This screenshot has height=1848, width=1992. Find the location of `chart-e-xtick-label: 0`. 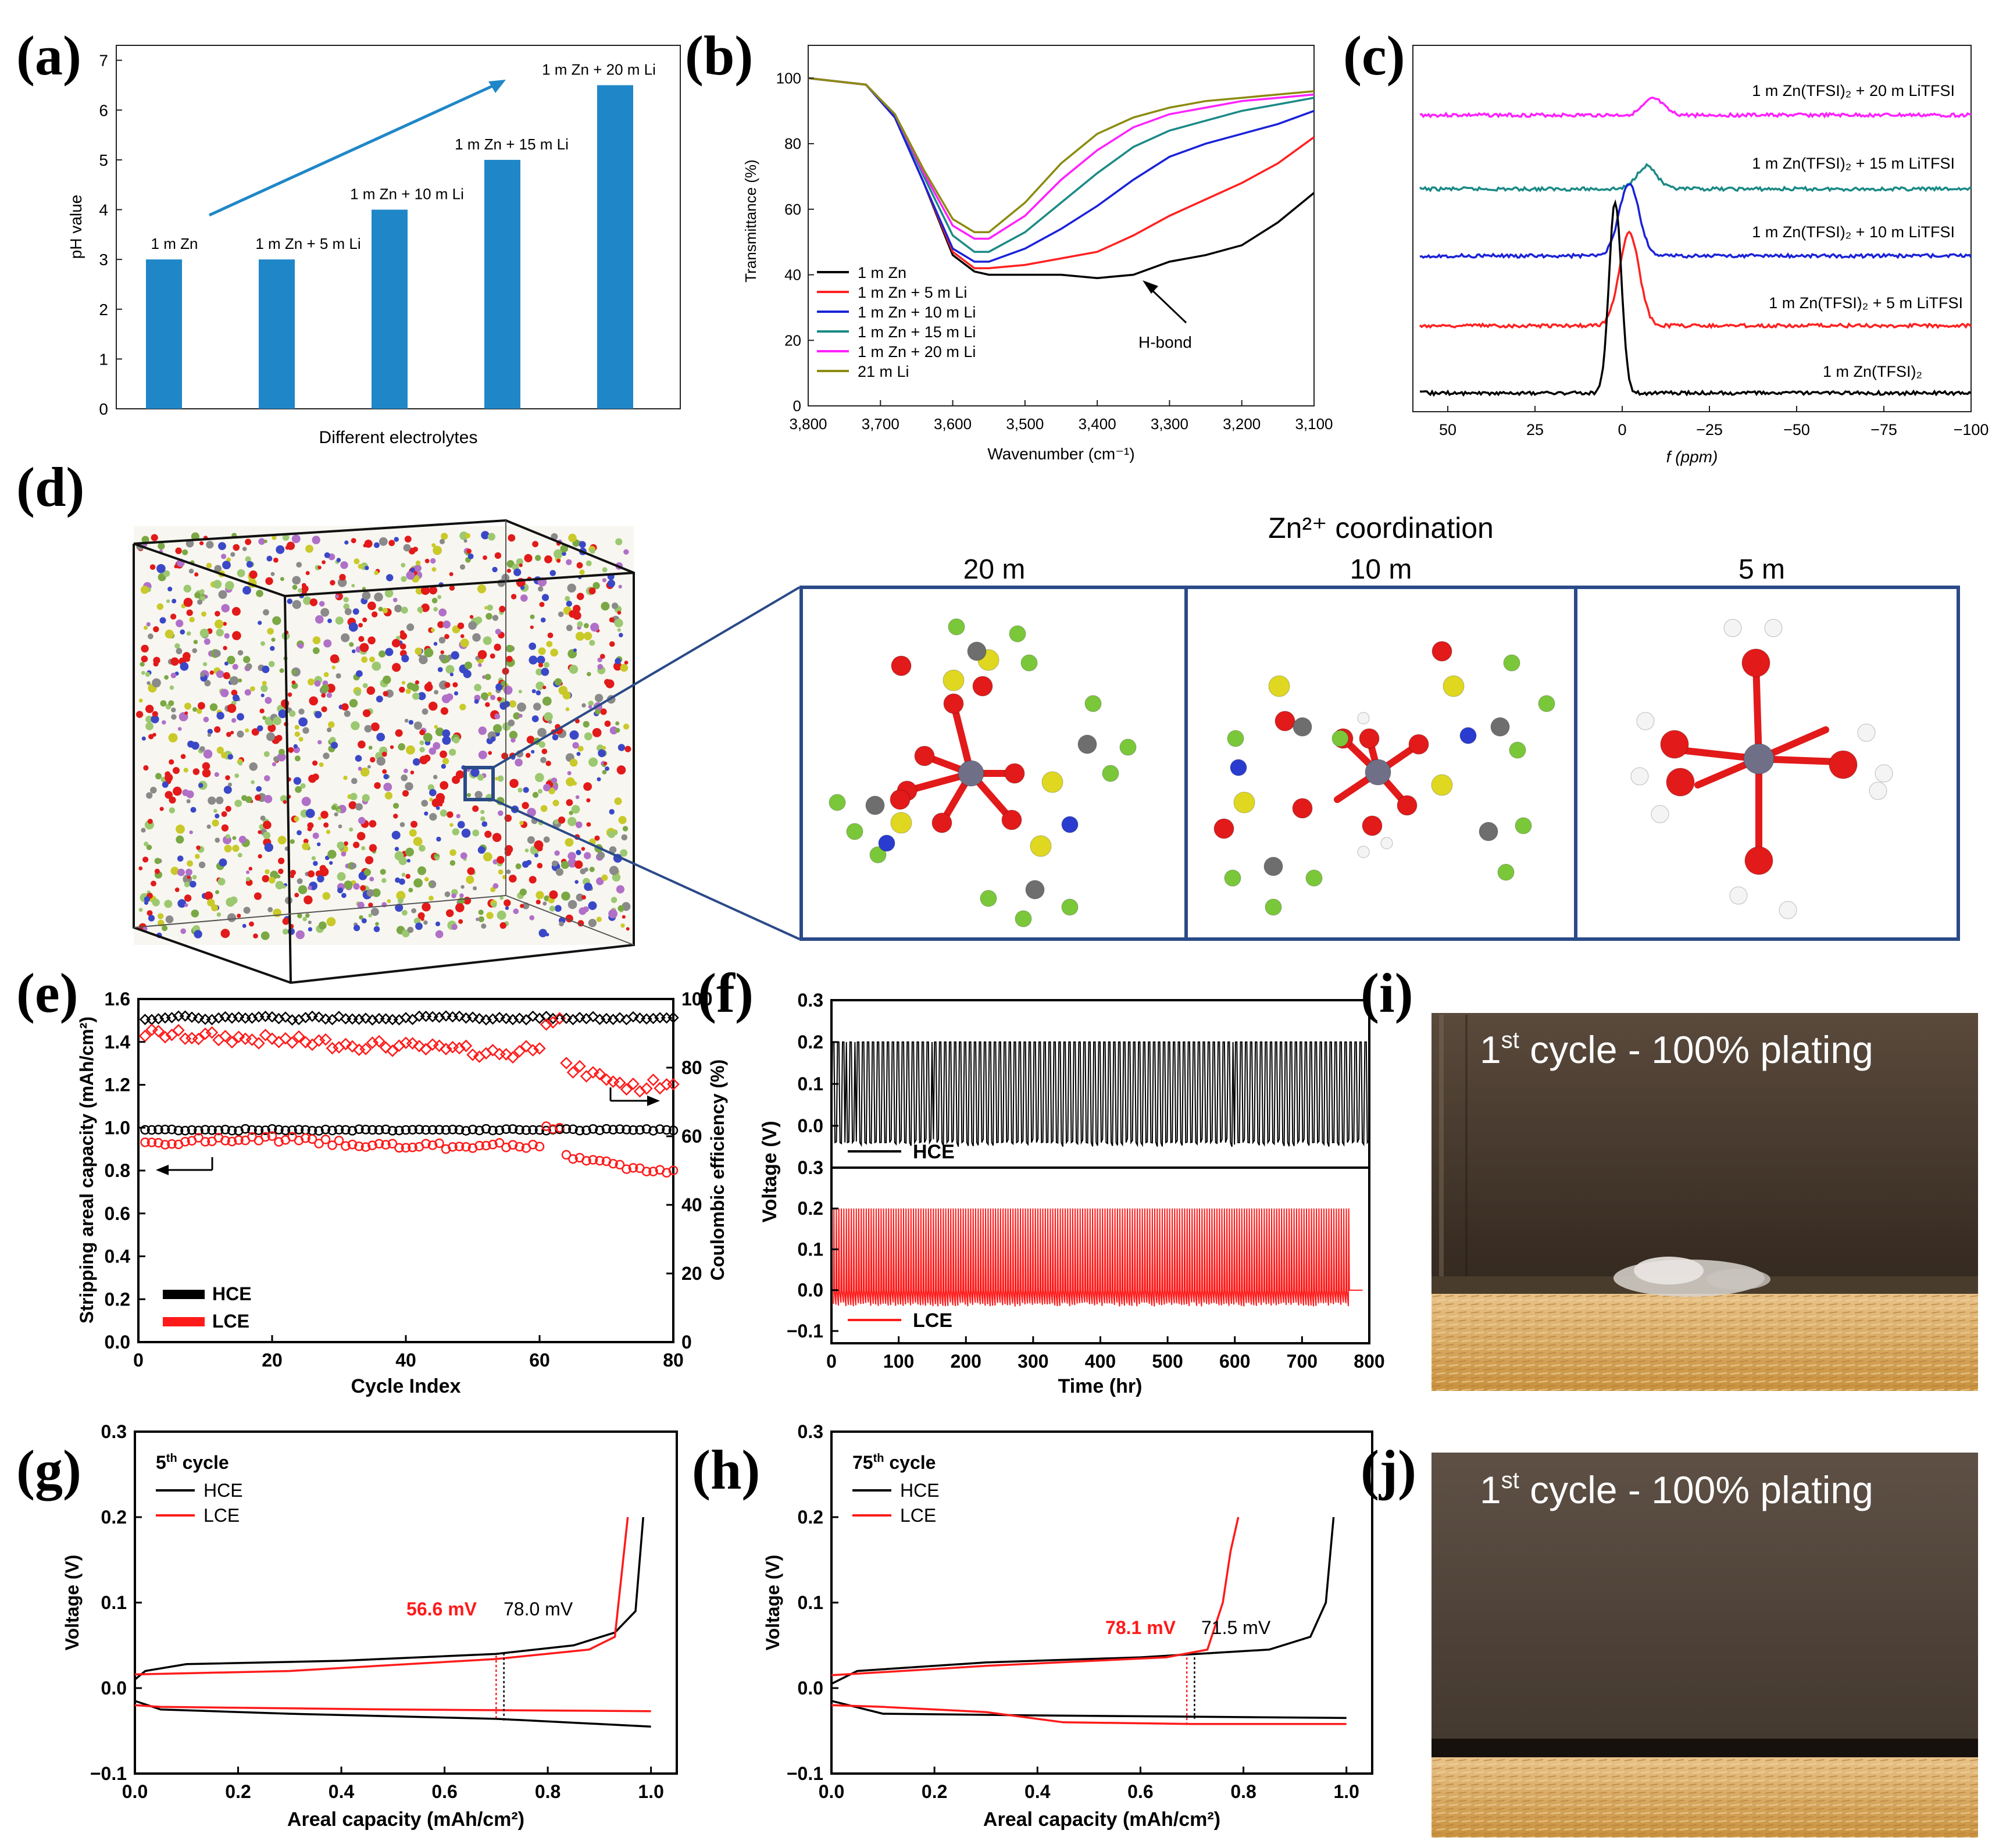

chart-e-xtick-label: 0 is located at coordinates (138, 1360).